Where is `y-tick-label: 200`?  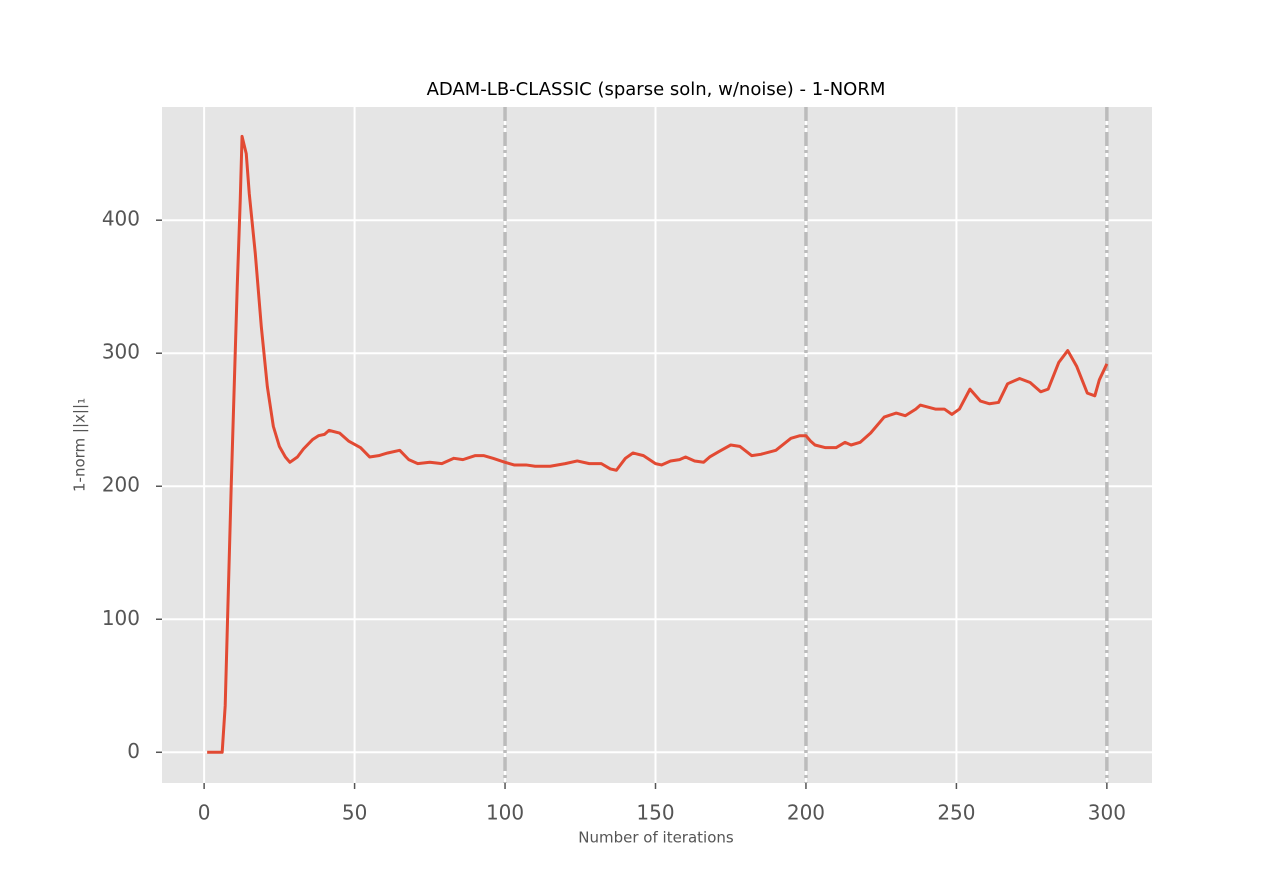
y-tick-label: 200 is located at coordinates (121, 485).